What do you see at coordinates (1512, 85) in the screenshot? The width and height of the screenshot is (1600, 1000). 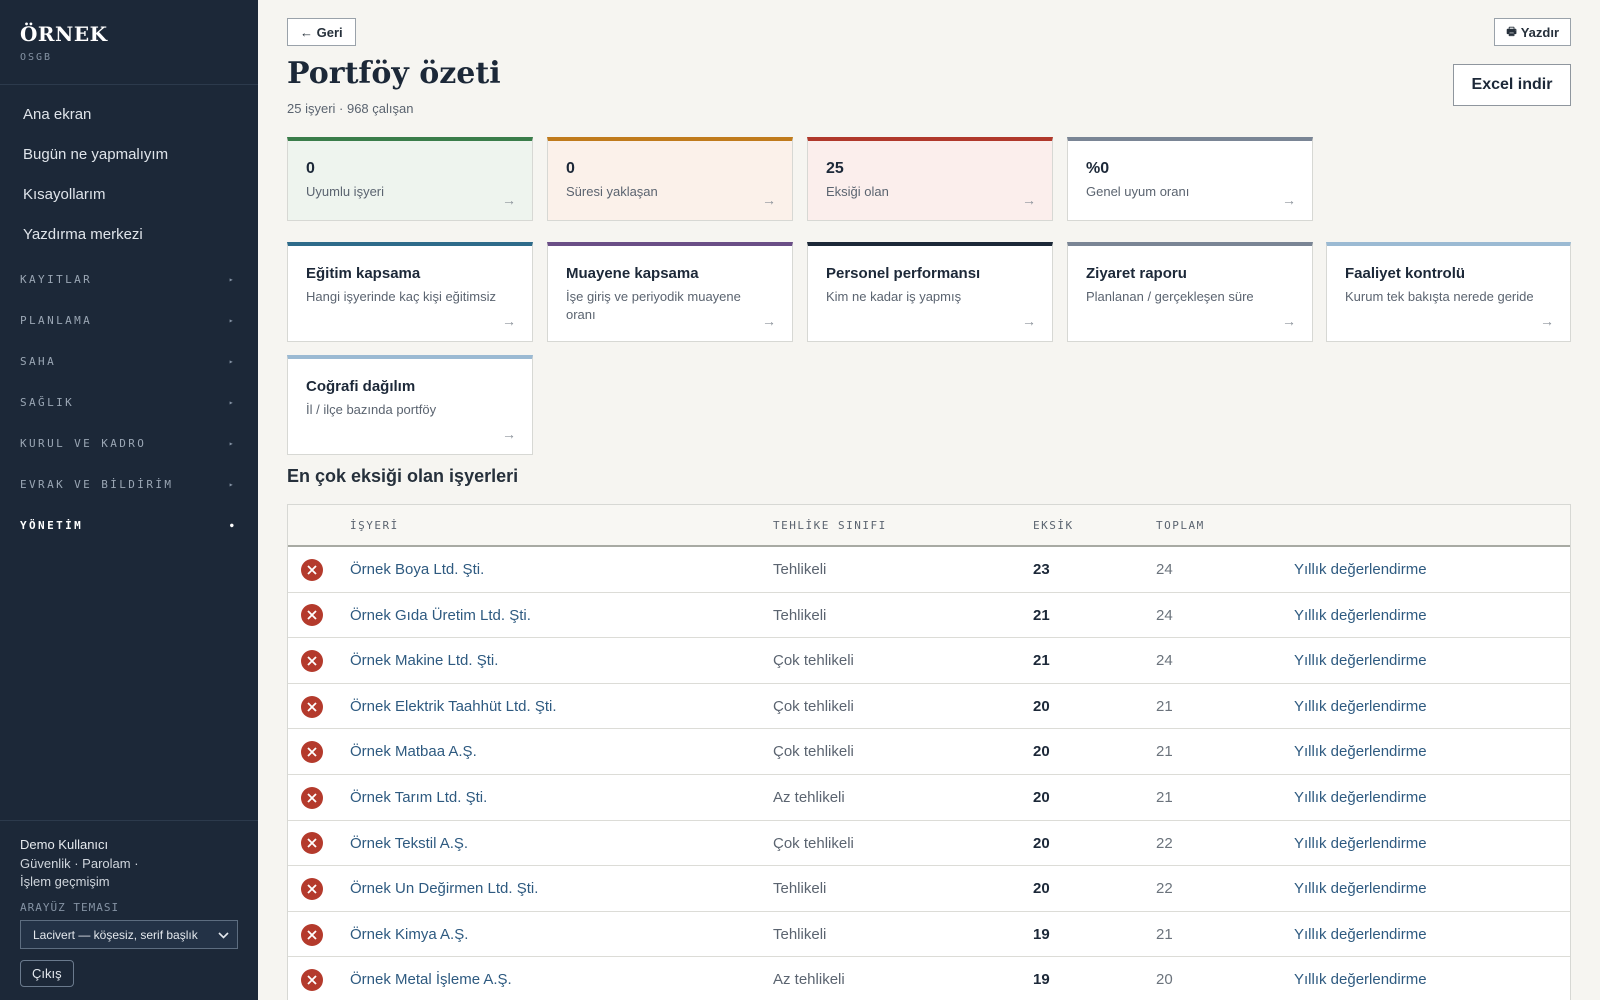 I see `excel-download-button: Excel indir` at bounding box center [1512, 85].